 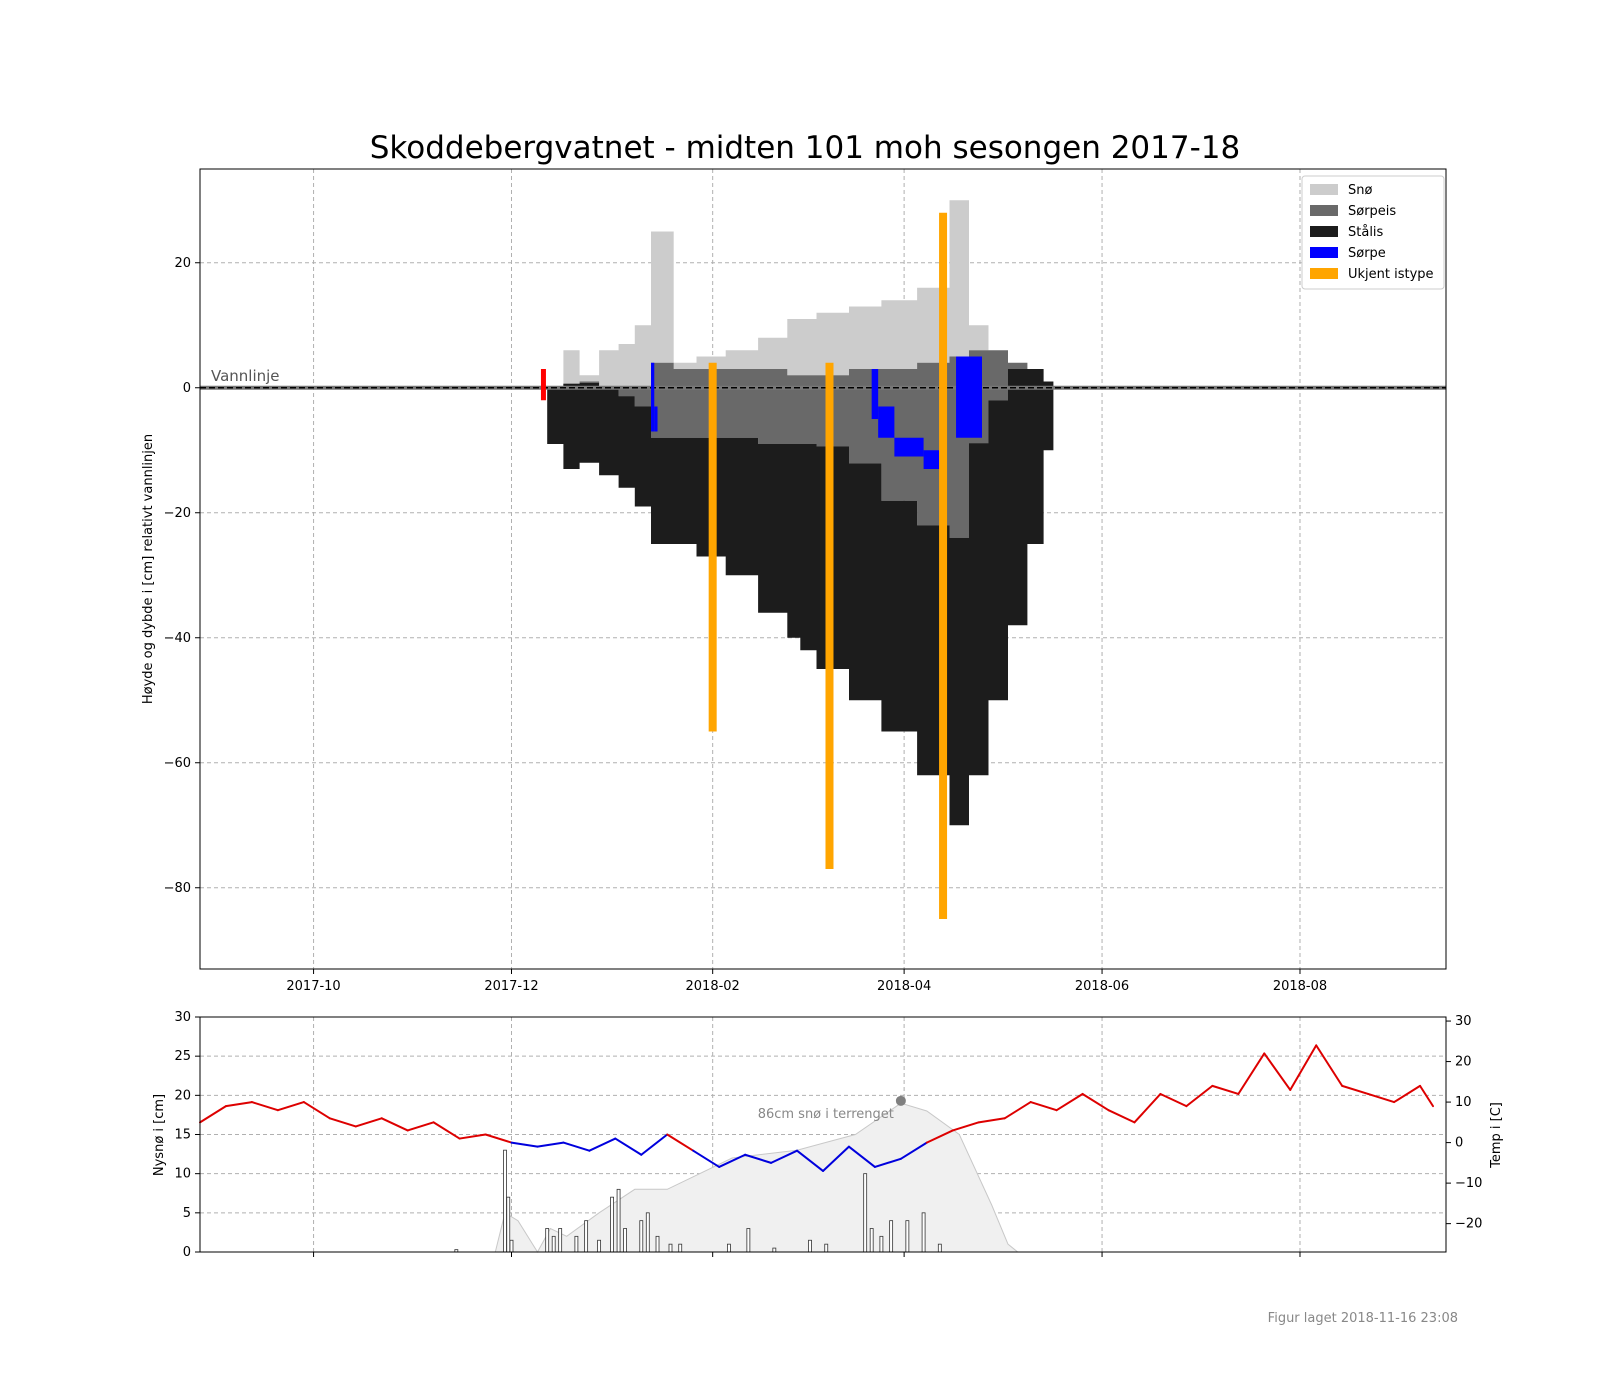 What do you see at coordinates (245, 376) in the screenshot?
I see `waterline-label: Vannlinje` at bounding box center [245, 376].